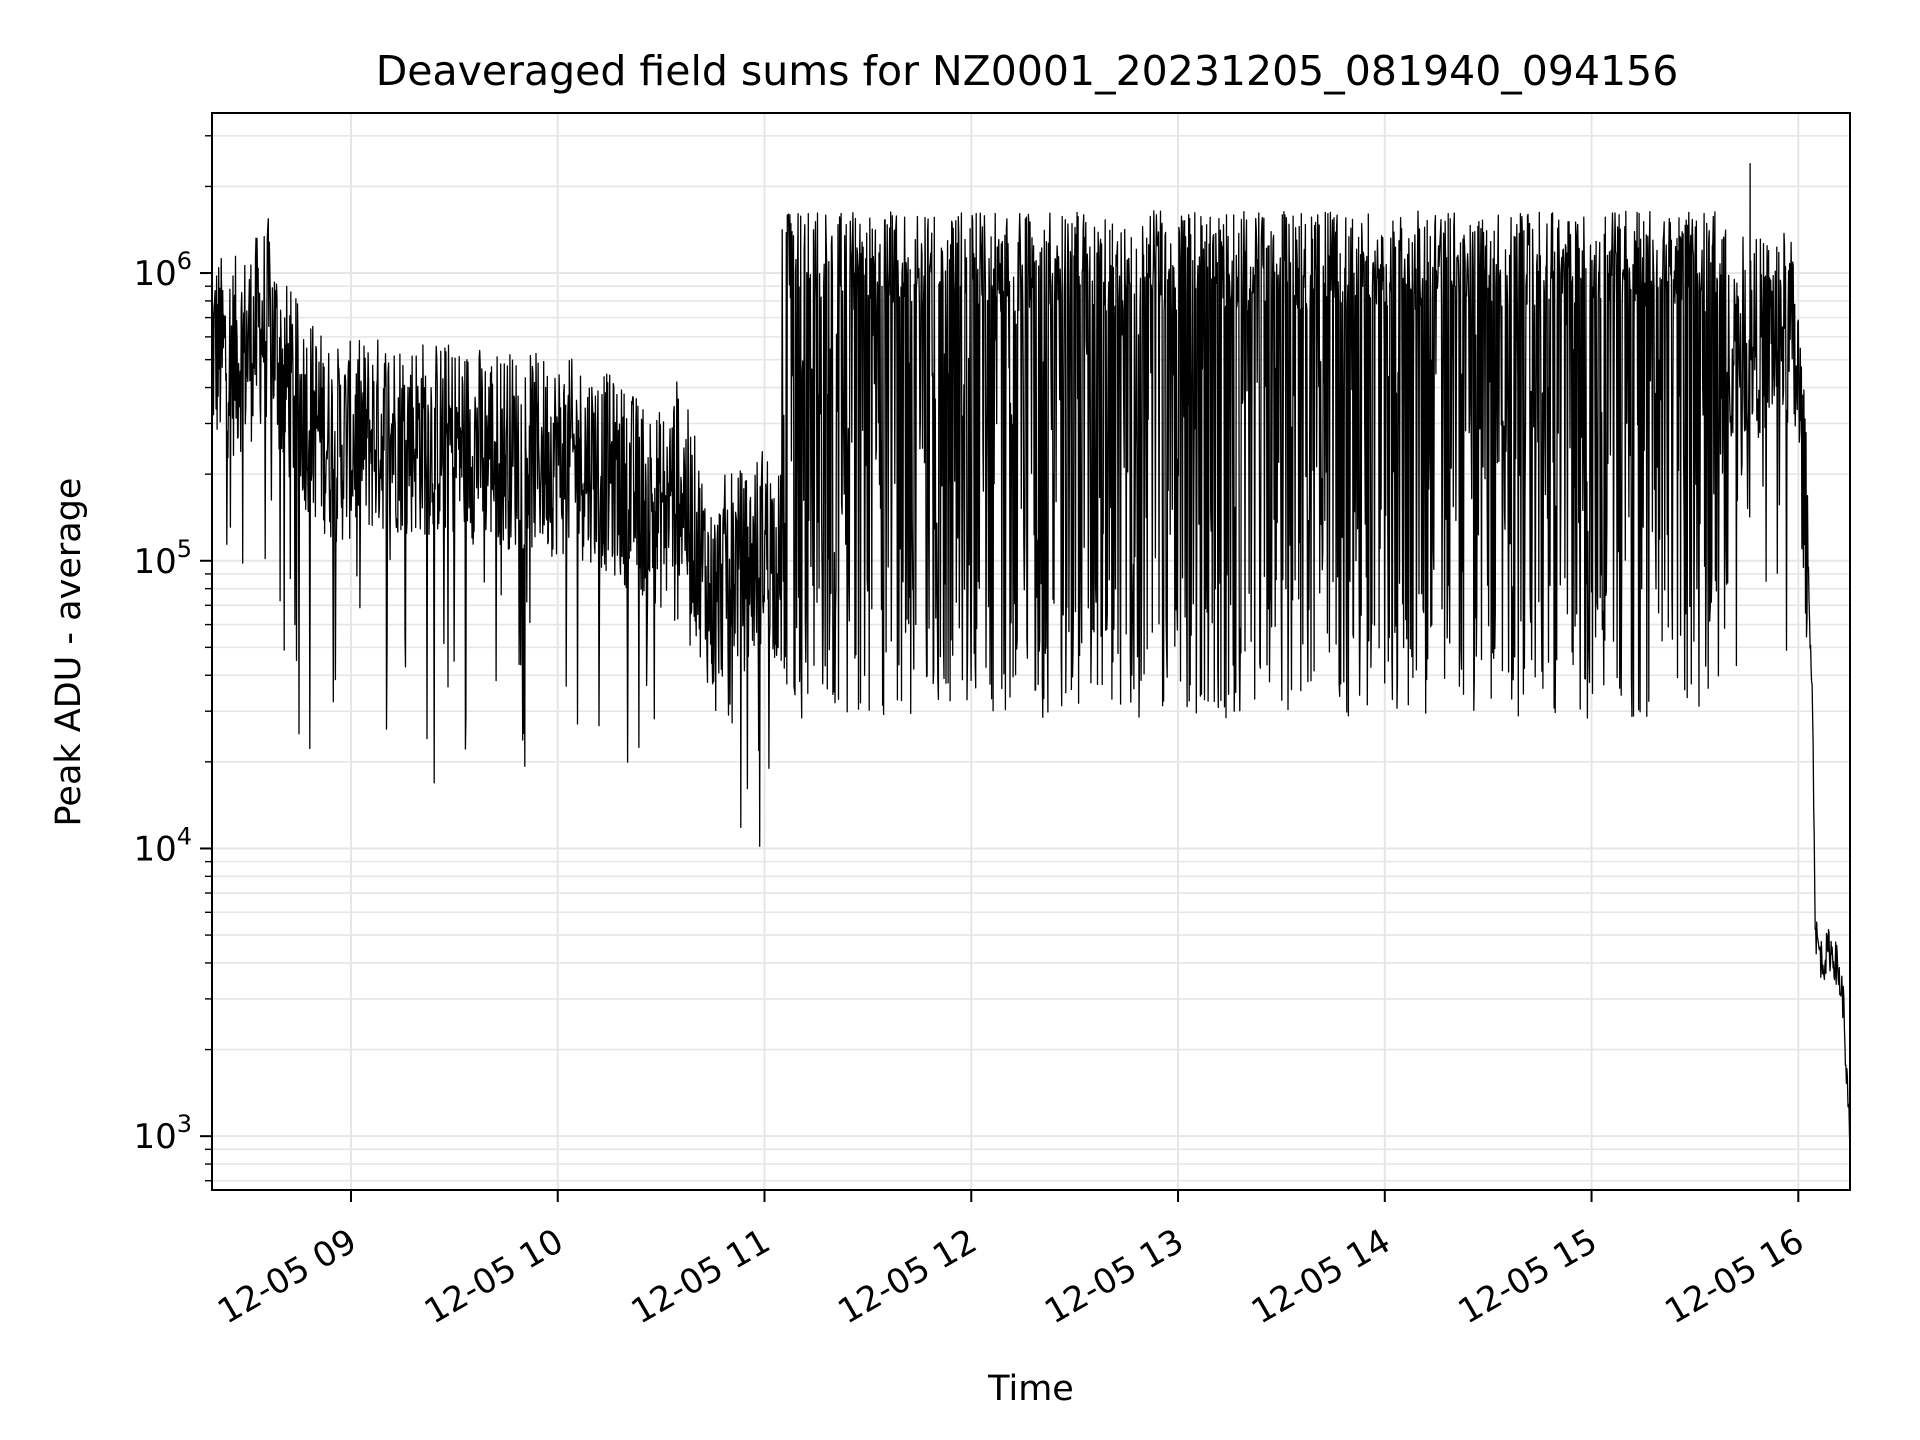 Image resolution: width=1920 pixels, height=1440 pixels. I want to click on y-axis-label: Peak ADU - average, so click(69, 652).